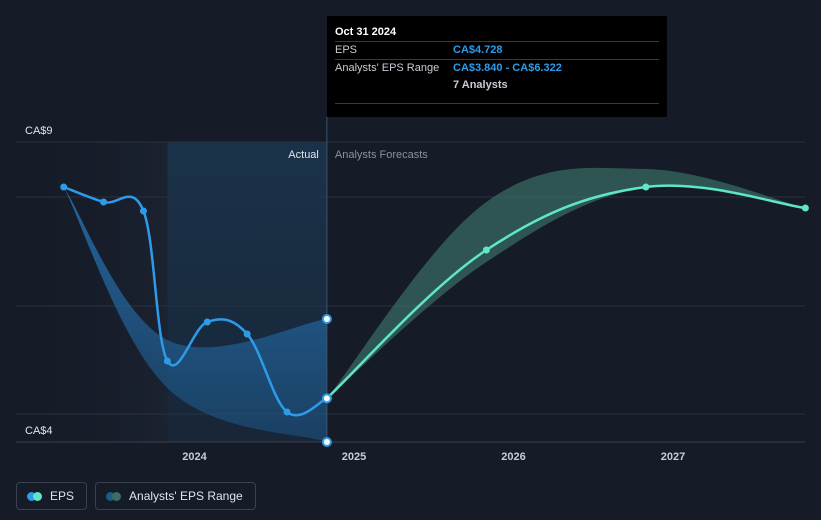 The image size is (821, 520). What do you see at coordinates (513, 457) in the screenshot?
I see `x-tick-label: 2026` at bounding box center [513, 457].